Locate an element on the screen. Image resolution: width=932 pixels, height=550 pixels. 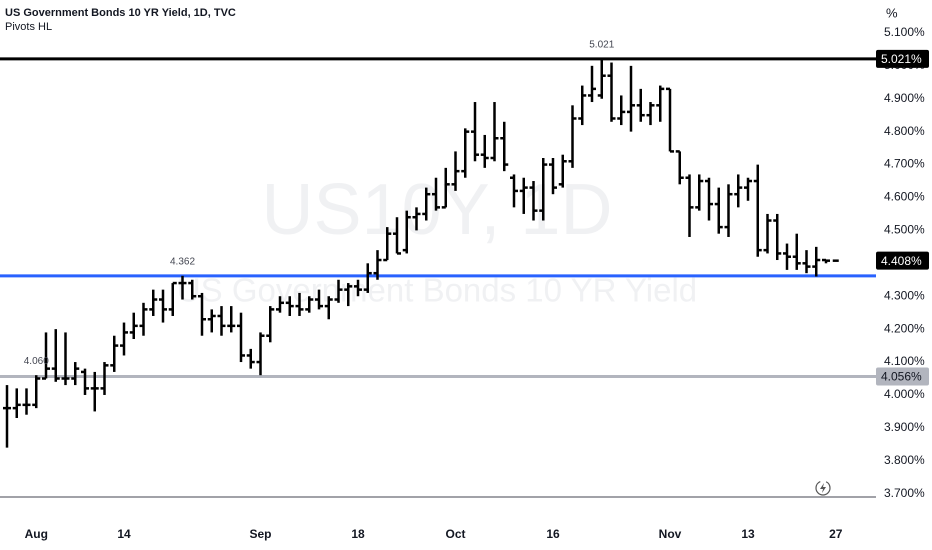
icon-ring is located at coordinates (823, 488).